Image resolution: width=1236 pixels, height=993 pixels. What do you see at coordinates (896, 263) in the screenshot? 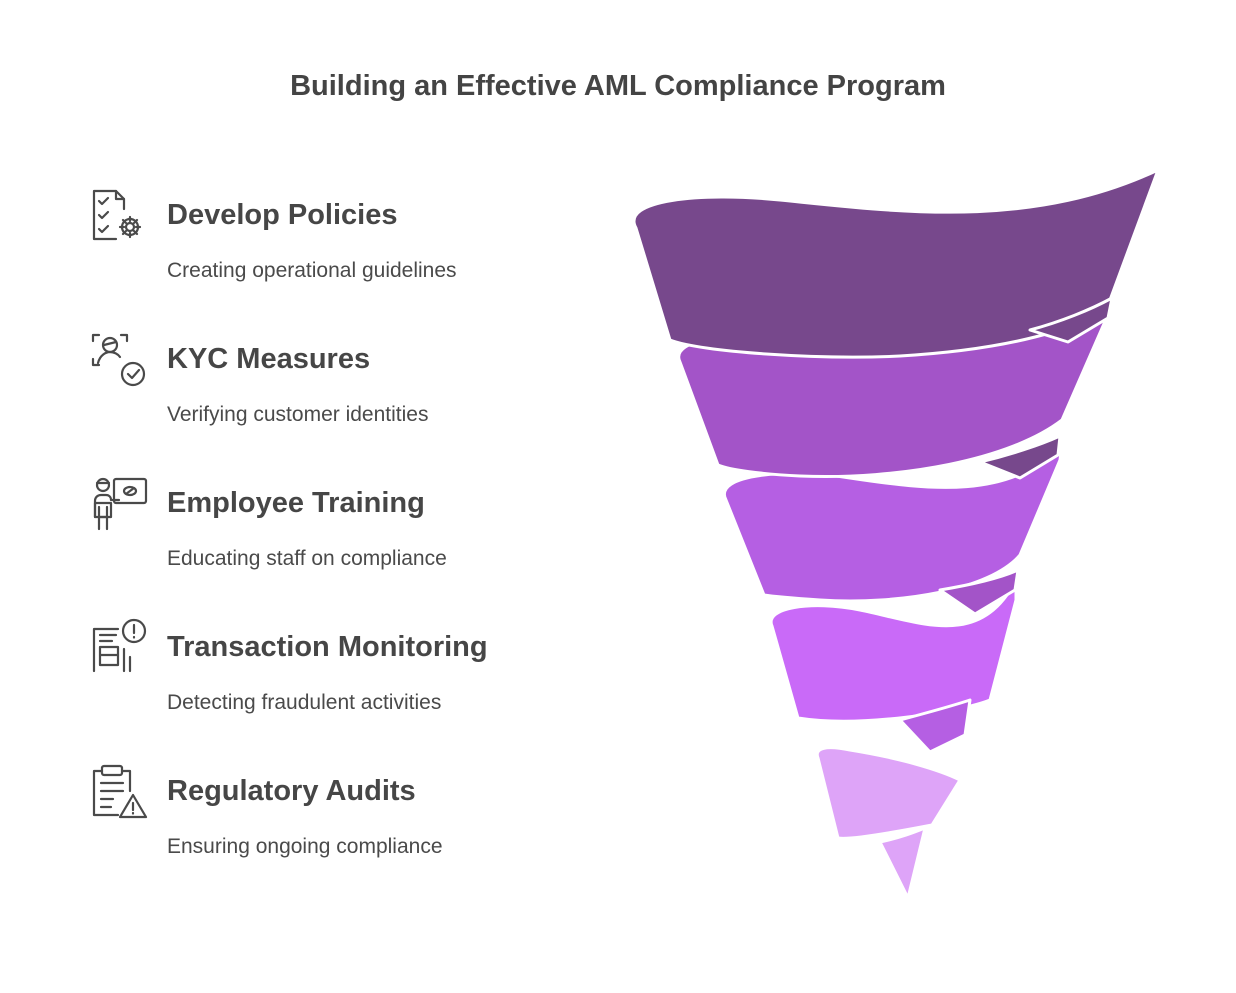
I see `funnel-level-develop-policies` at bounding box center [896, 263].